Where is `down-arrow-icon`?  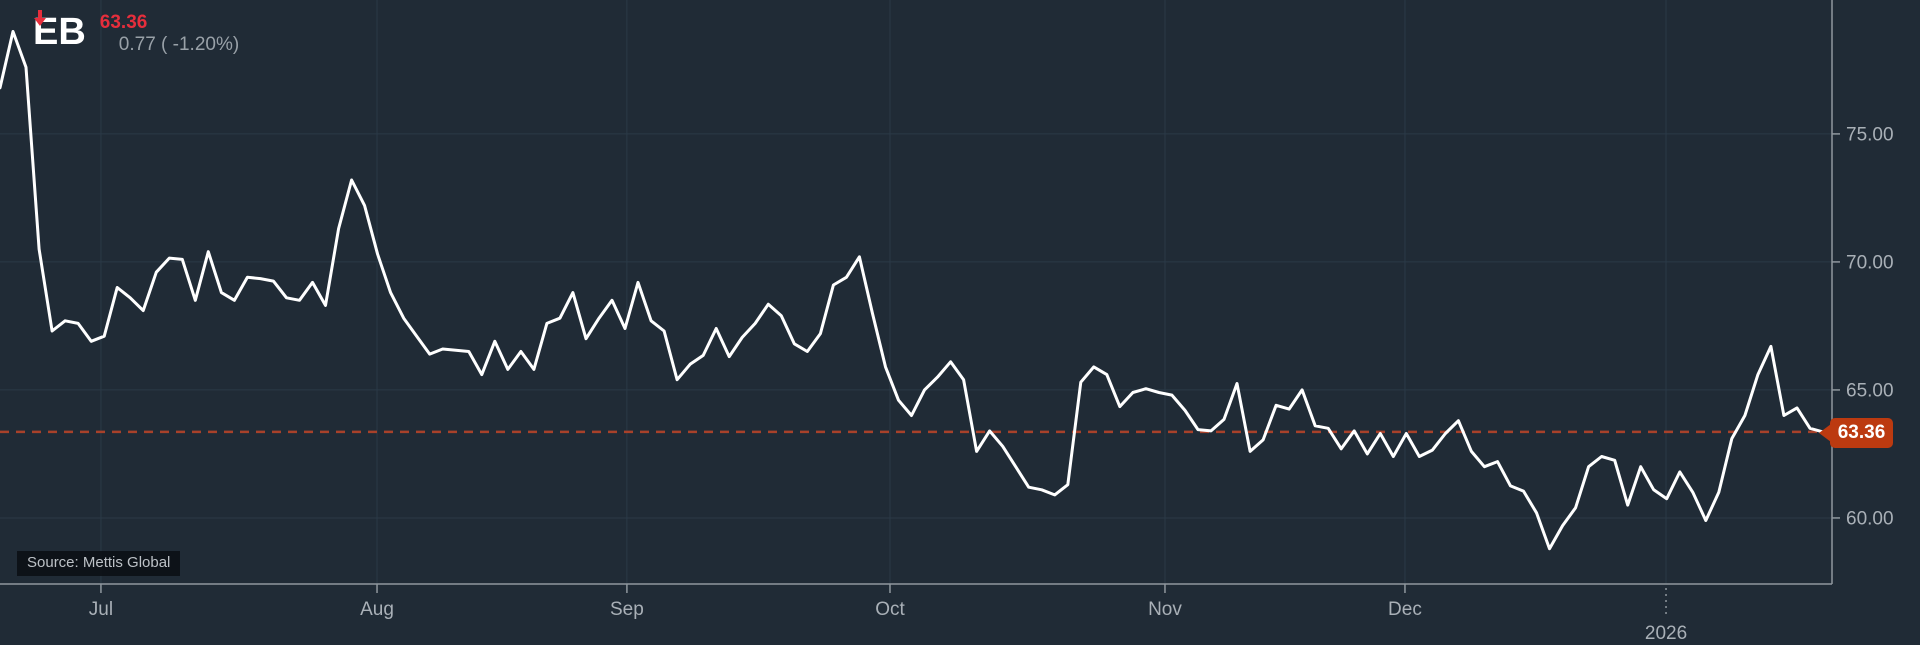 down-arrow-icon is located at coordinates (74, 31).